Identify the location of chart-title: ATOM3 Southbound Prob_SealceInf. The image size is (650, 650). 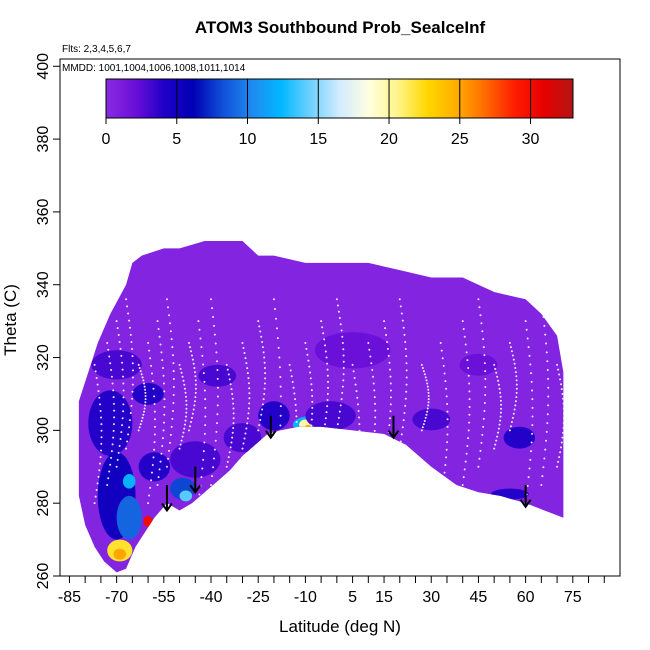
(340, 27).